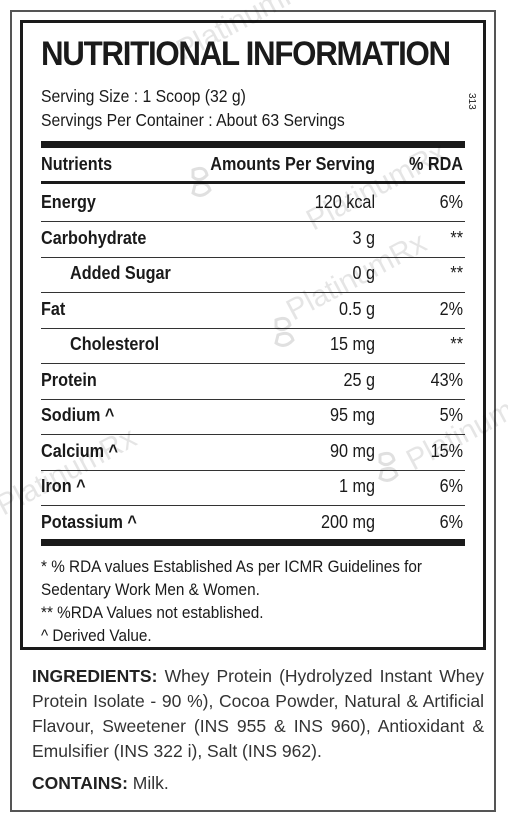 This screenshot has width=508, height=820. Describe the element at coordinates (451, 415) in the screenshot. I see `nutrient-rda: 5%` at that location.